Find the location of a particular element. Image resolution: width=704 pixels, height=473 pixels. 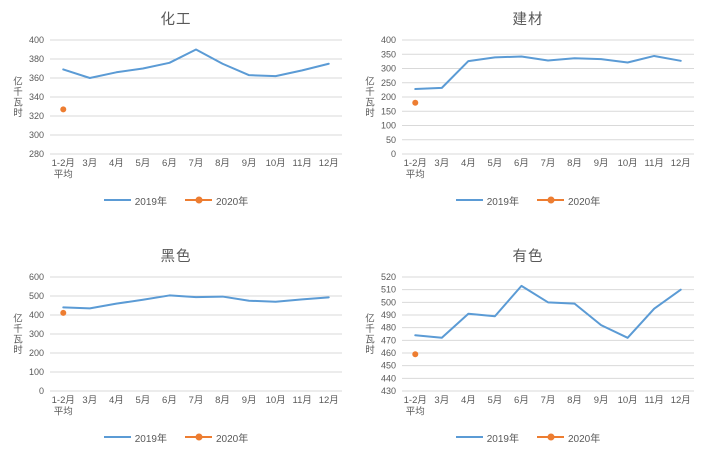

chart-title: 有色 is located at coordinates (528, 257).